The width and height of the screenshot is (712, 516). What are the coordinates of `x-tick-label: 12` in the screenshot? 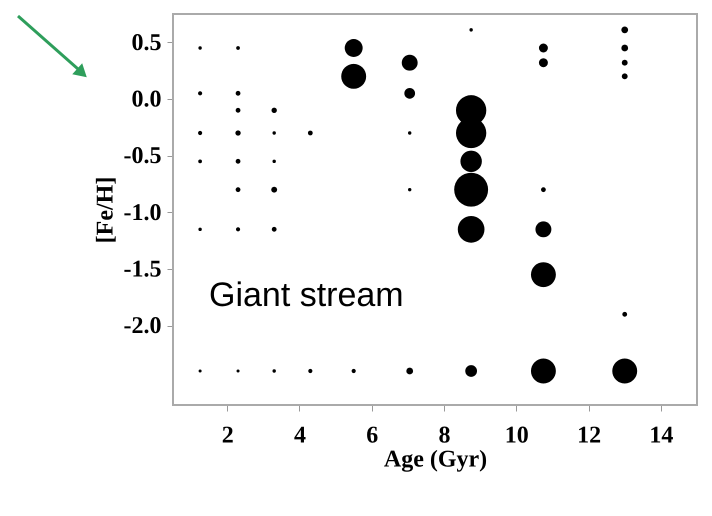 It's located at (589, 435).